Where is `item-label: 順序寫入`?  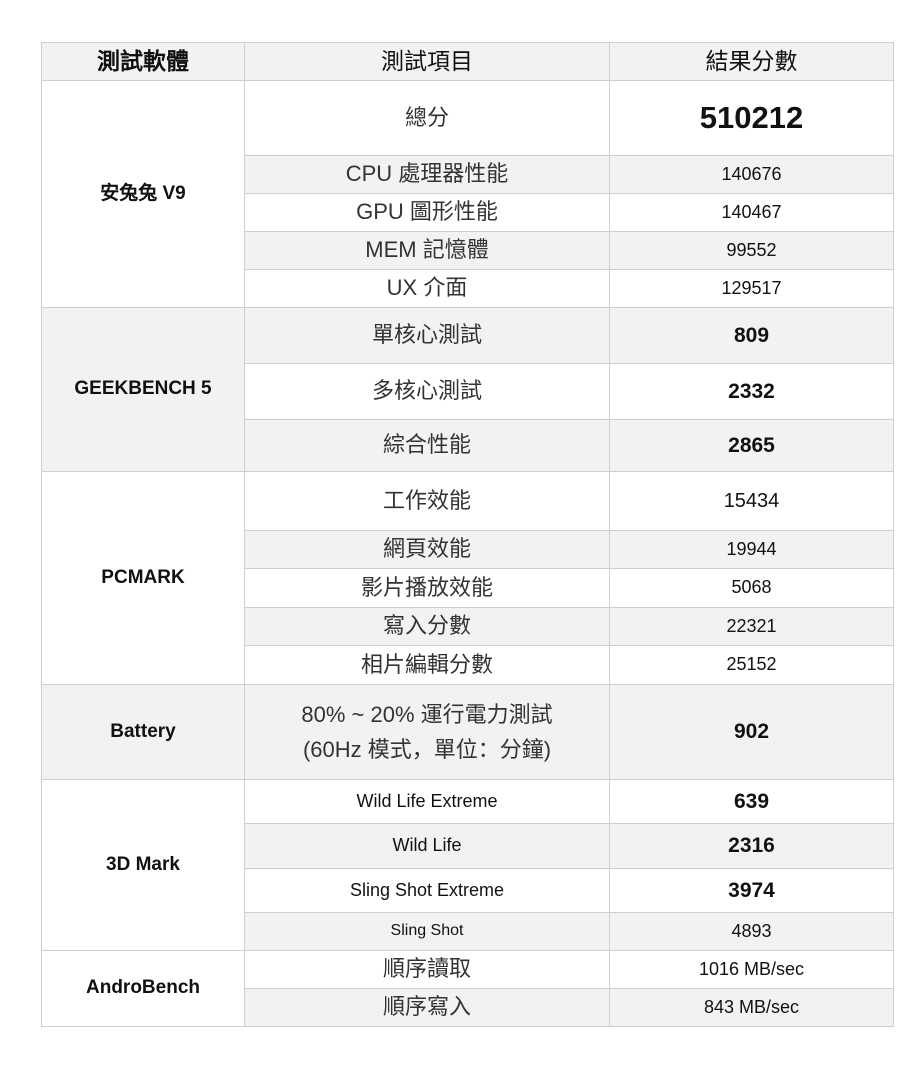 item-label: 順序寫入 is located at coordinates (427, 1007).